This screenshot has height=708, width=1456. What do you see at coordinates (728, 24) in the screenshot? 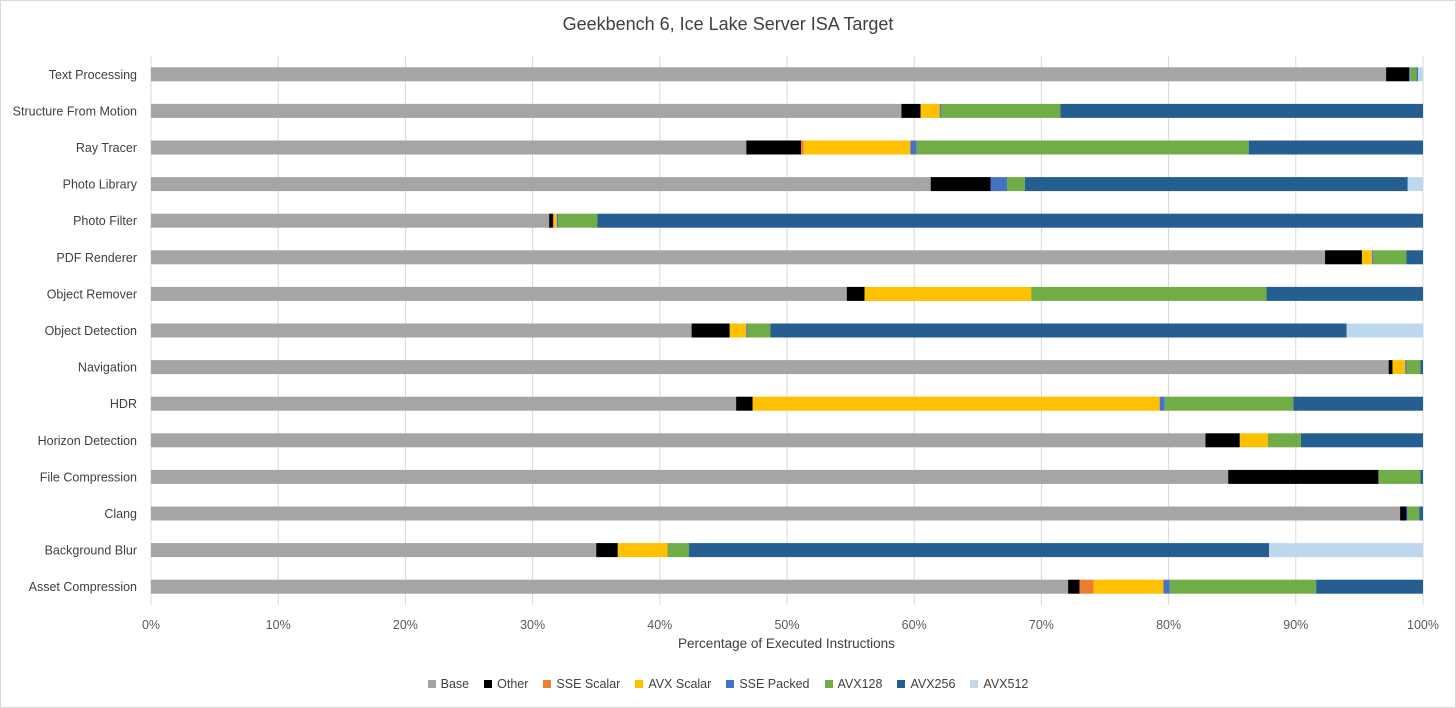
I see `chart-title: Geekbench 6, Ice Lake Server ISA Target` at bounding box center [728, 24].